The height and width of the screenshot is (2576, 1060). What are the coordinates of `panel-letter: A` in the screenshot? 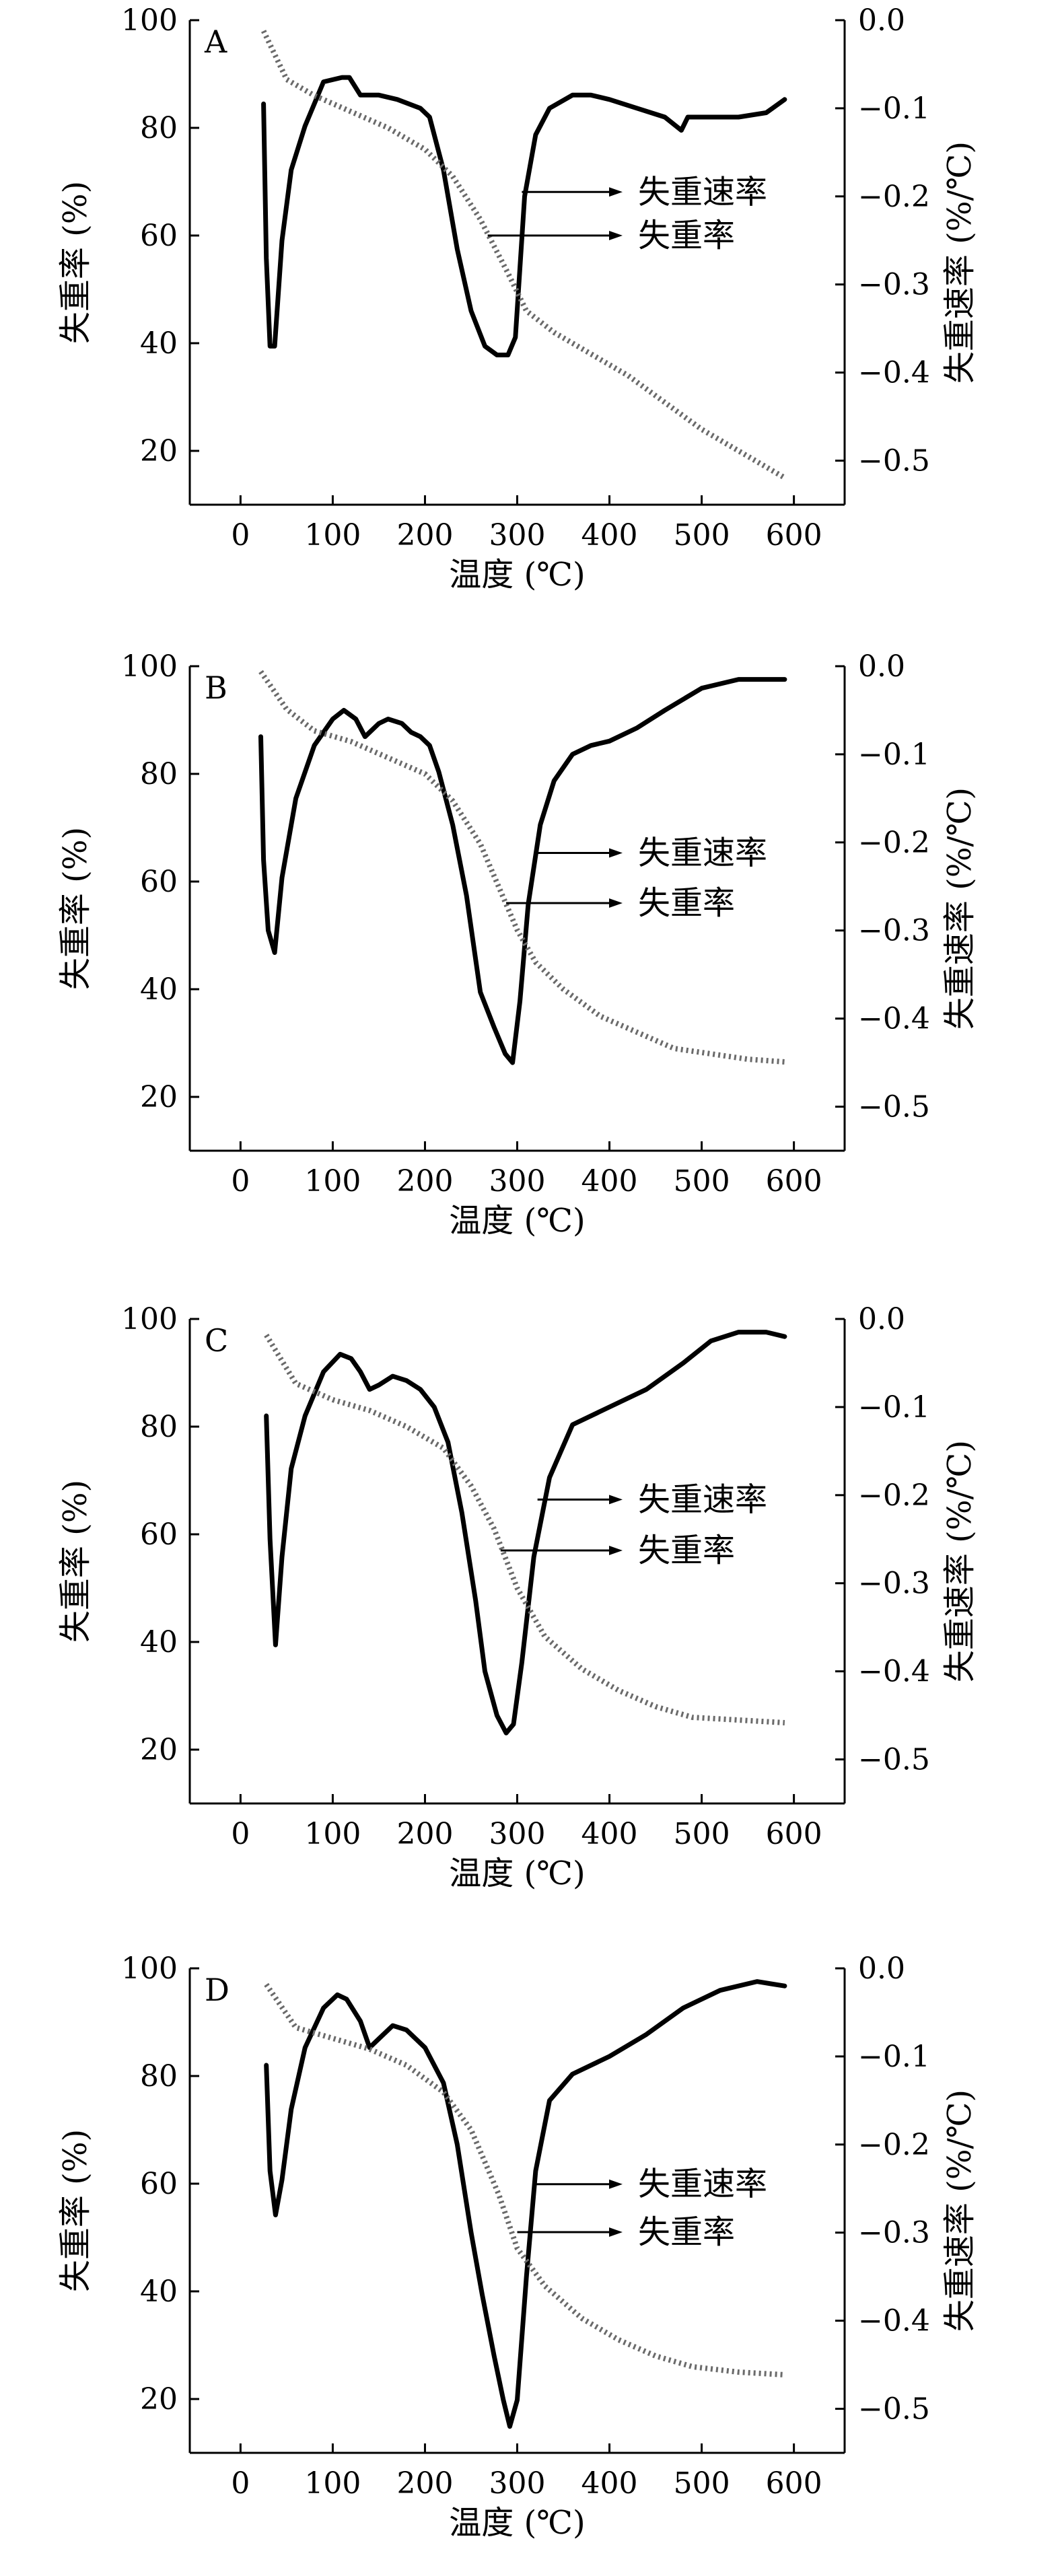 It's located at (216, 42).